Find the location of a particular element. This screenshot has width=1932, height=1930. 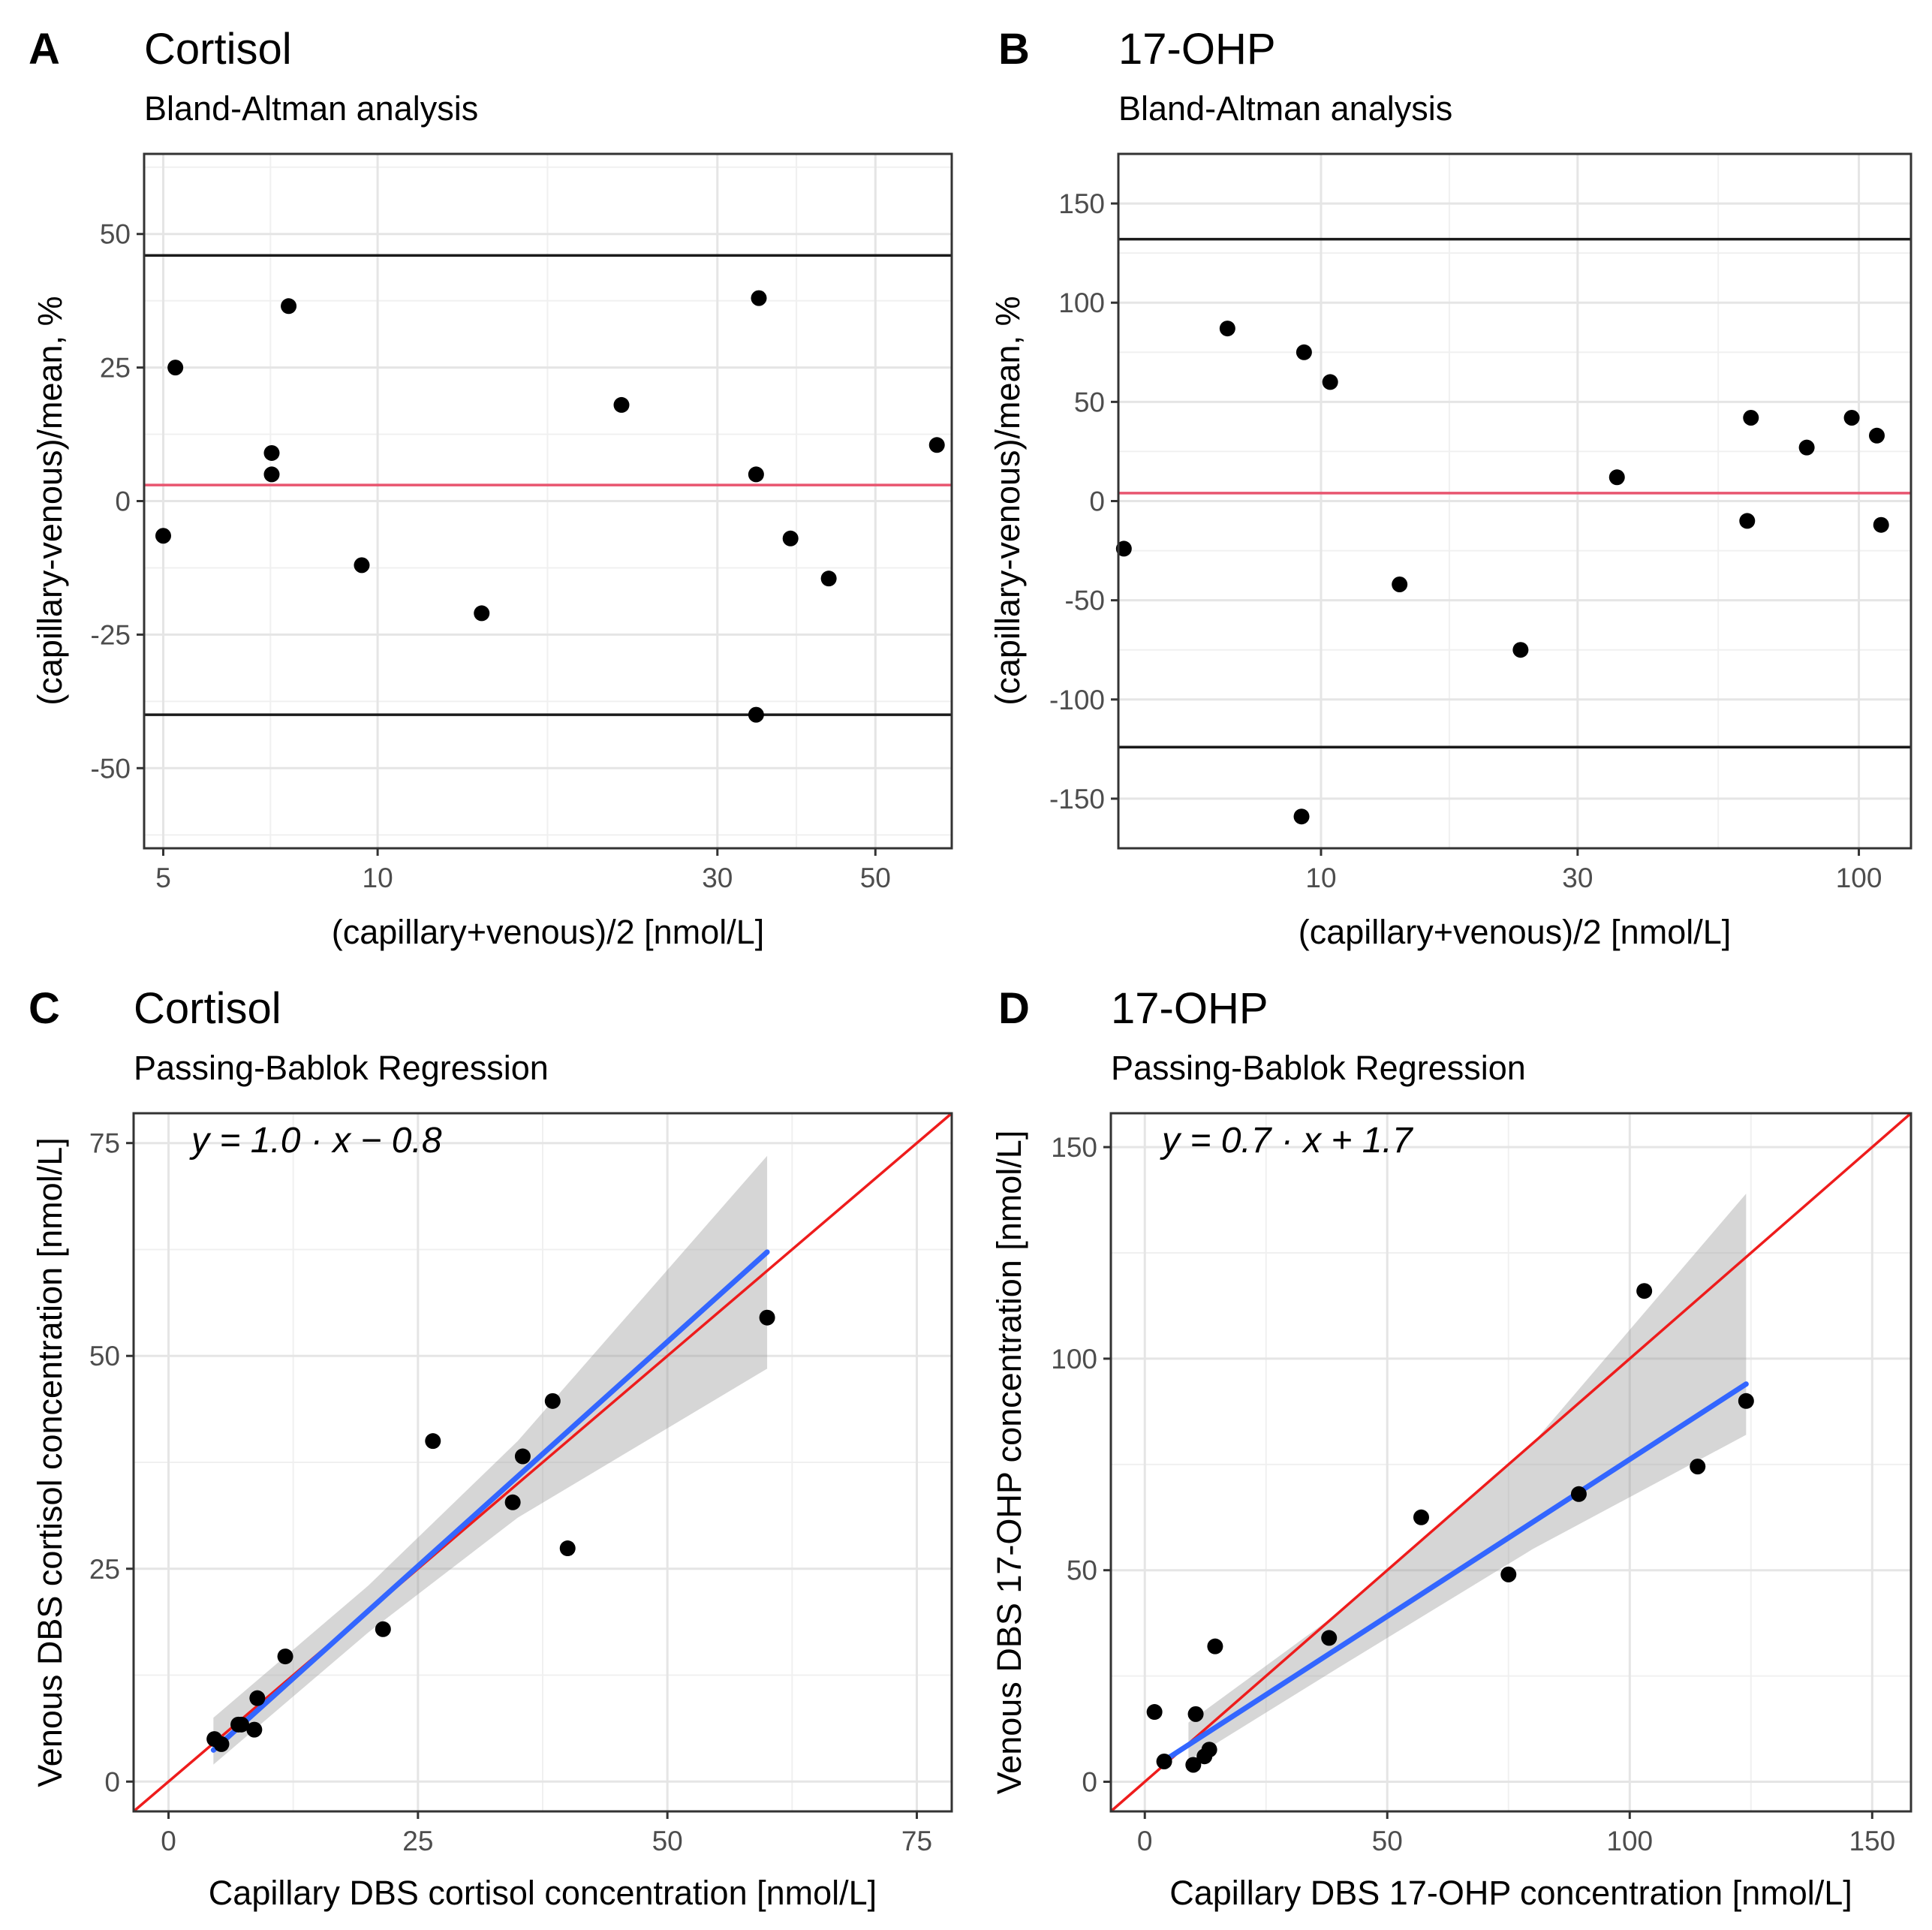

panel-d-y-tick-label: 50 is located at coordinates (1082, 1571).